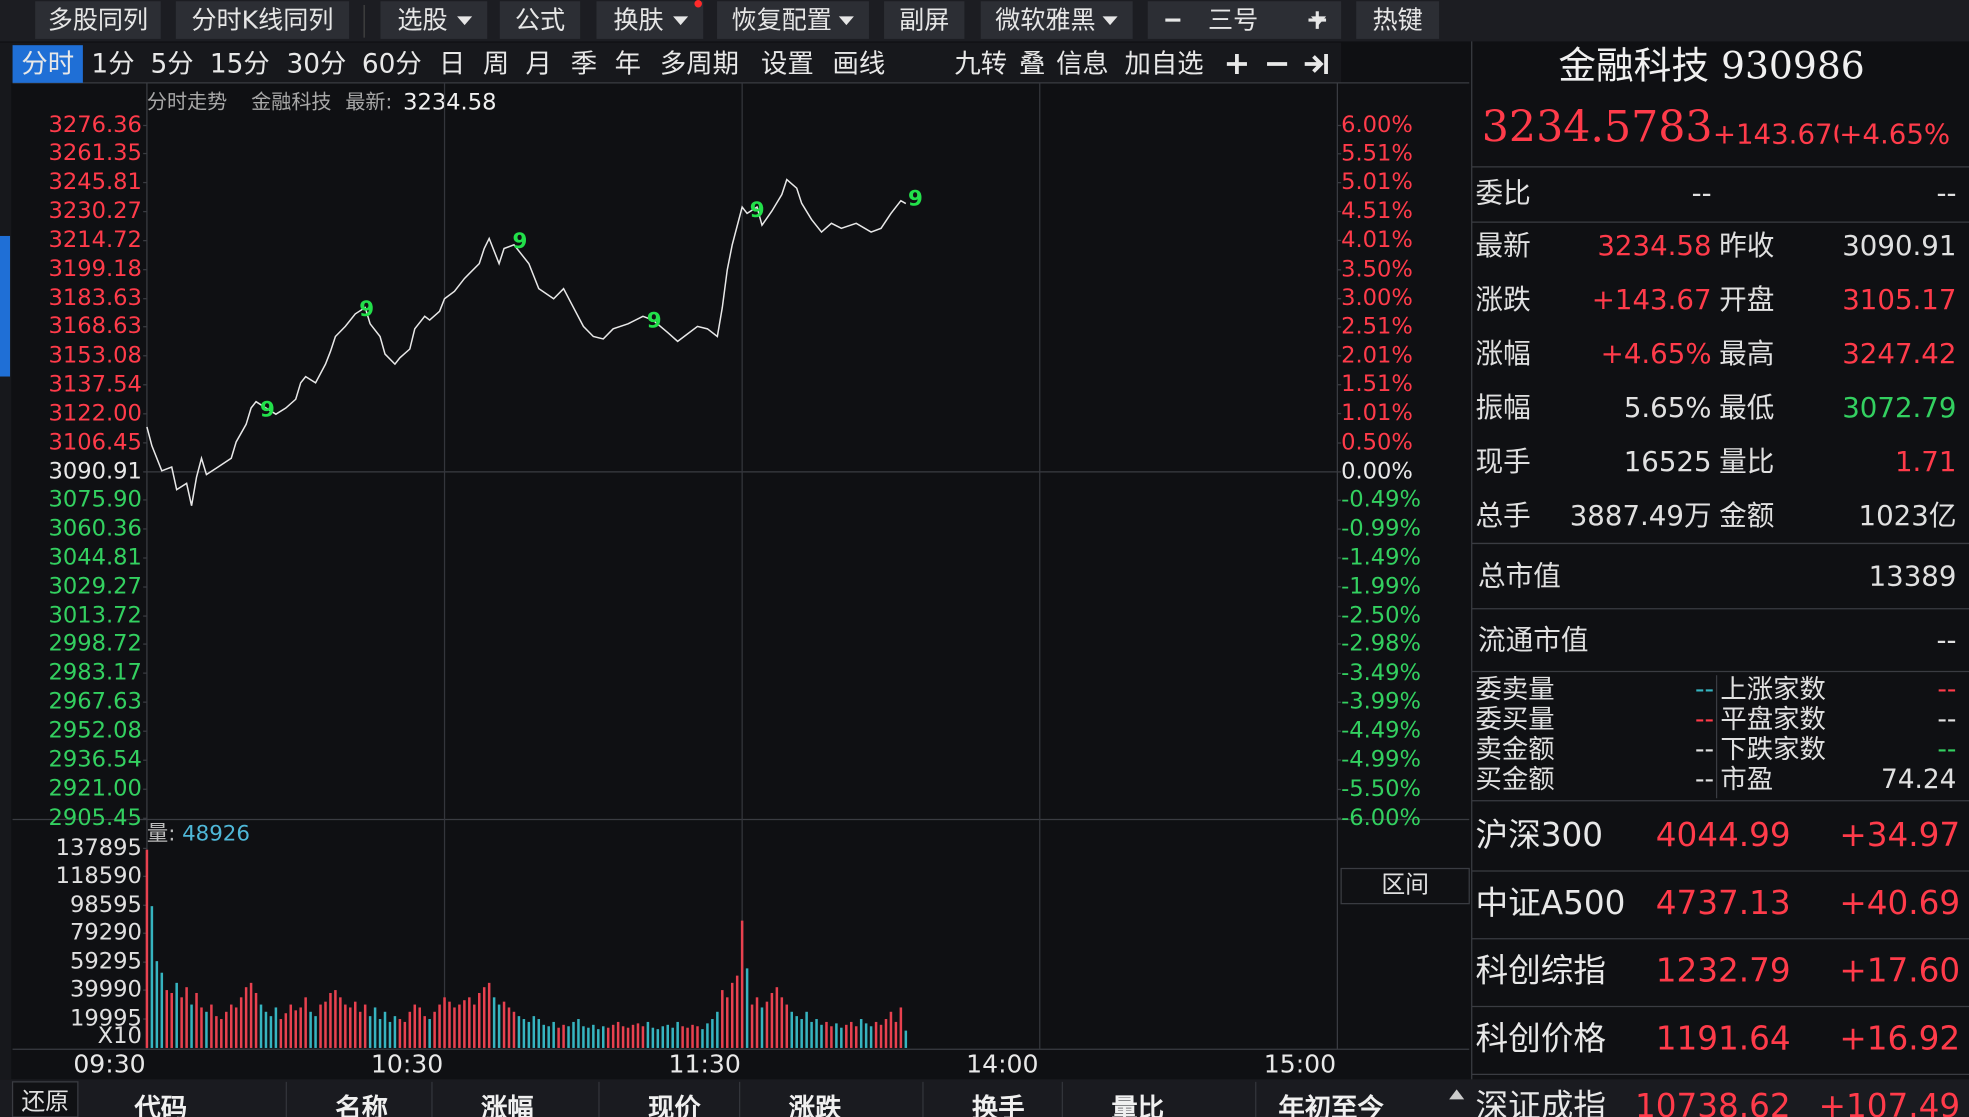  I want to click on restore-button-bg, so click(45, 1099).